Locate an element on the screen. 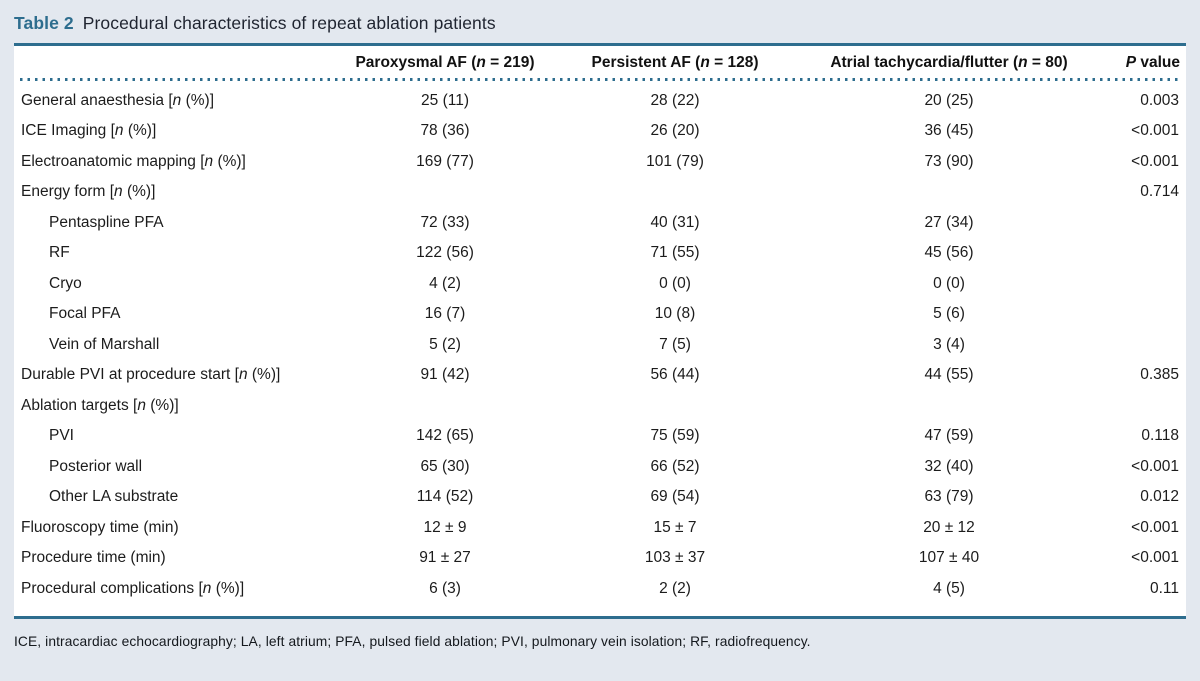  dotted-rule is located at coordinates (600, 79).